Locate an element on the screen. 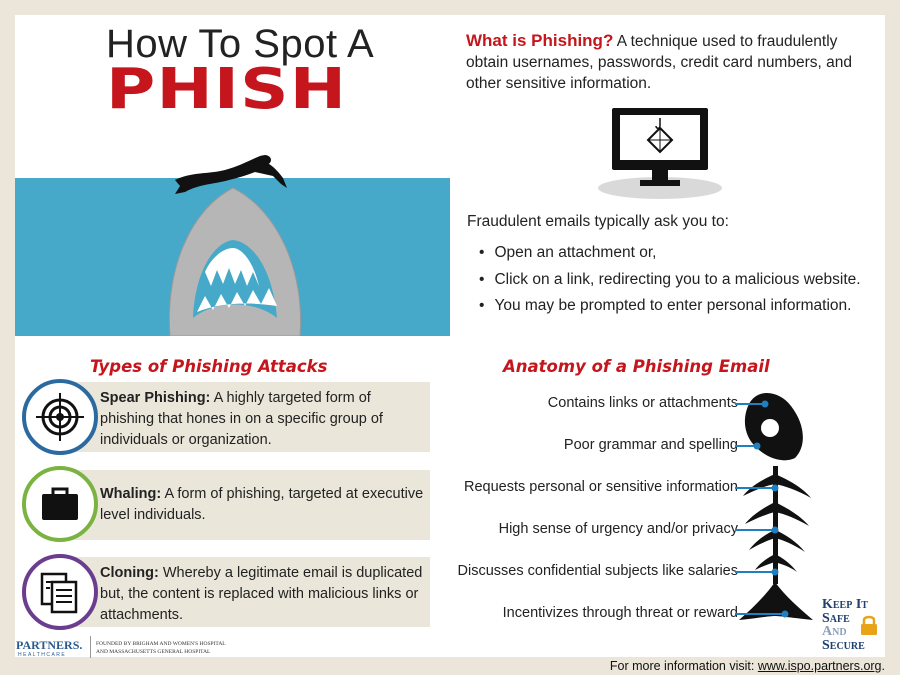  copy-documents-icon is located at coordinates (59, 593).